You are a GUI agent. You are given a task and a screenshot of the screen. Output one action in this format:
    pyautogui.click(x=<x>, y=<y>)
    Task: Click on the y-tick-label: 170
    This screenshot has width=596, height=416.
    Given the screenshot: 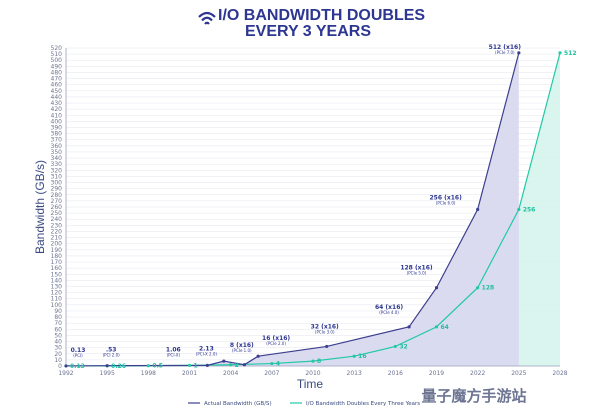 What is the action you would take?
    pyautogui.click(x=57, y=262)
    